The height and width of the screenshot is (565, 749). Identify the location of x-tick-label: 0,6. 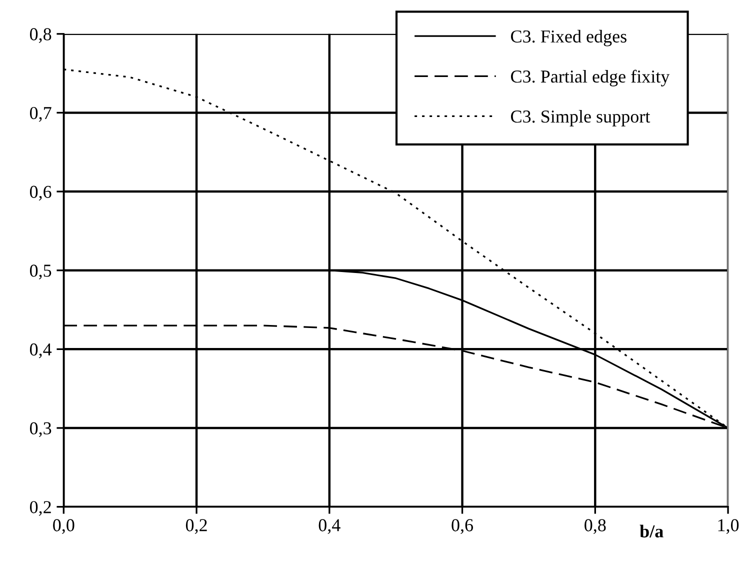
(463, 526).